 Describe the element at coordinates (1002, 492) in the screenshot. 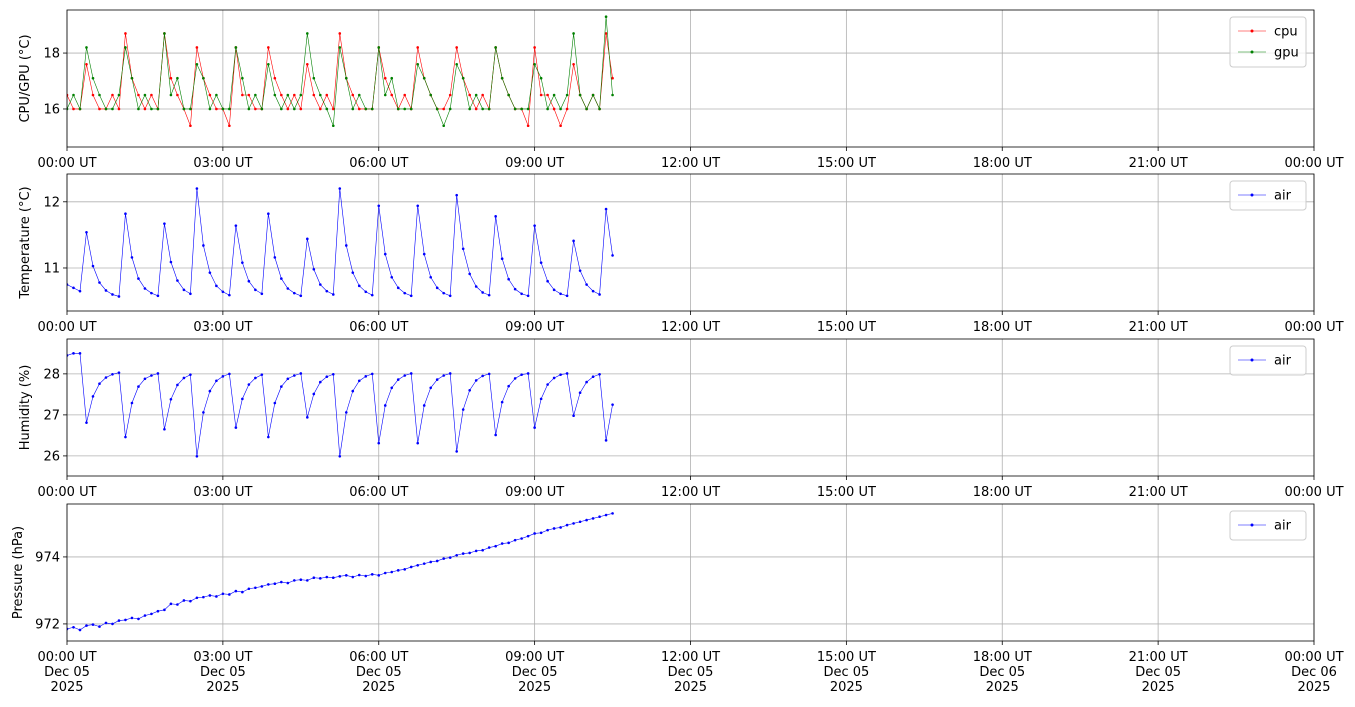

I see `x-tick-label: 18:00 UT` at that location.